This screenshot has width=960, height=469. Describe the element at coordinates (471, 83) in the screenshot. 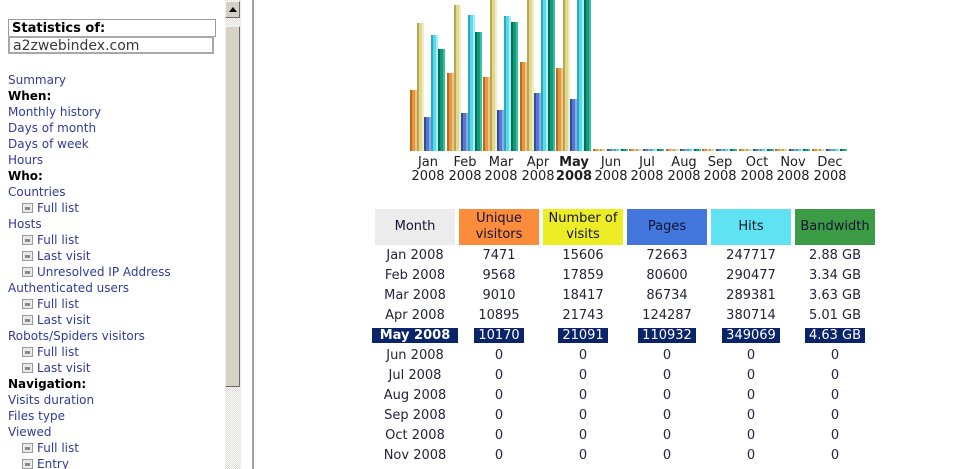

I see `bar-hits-feb` at that location.